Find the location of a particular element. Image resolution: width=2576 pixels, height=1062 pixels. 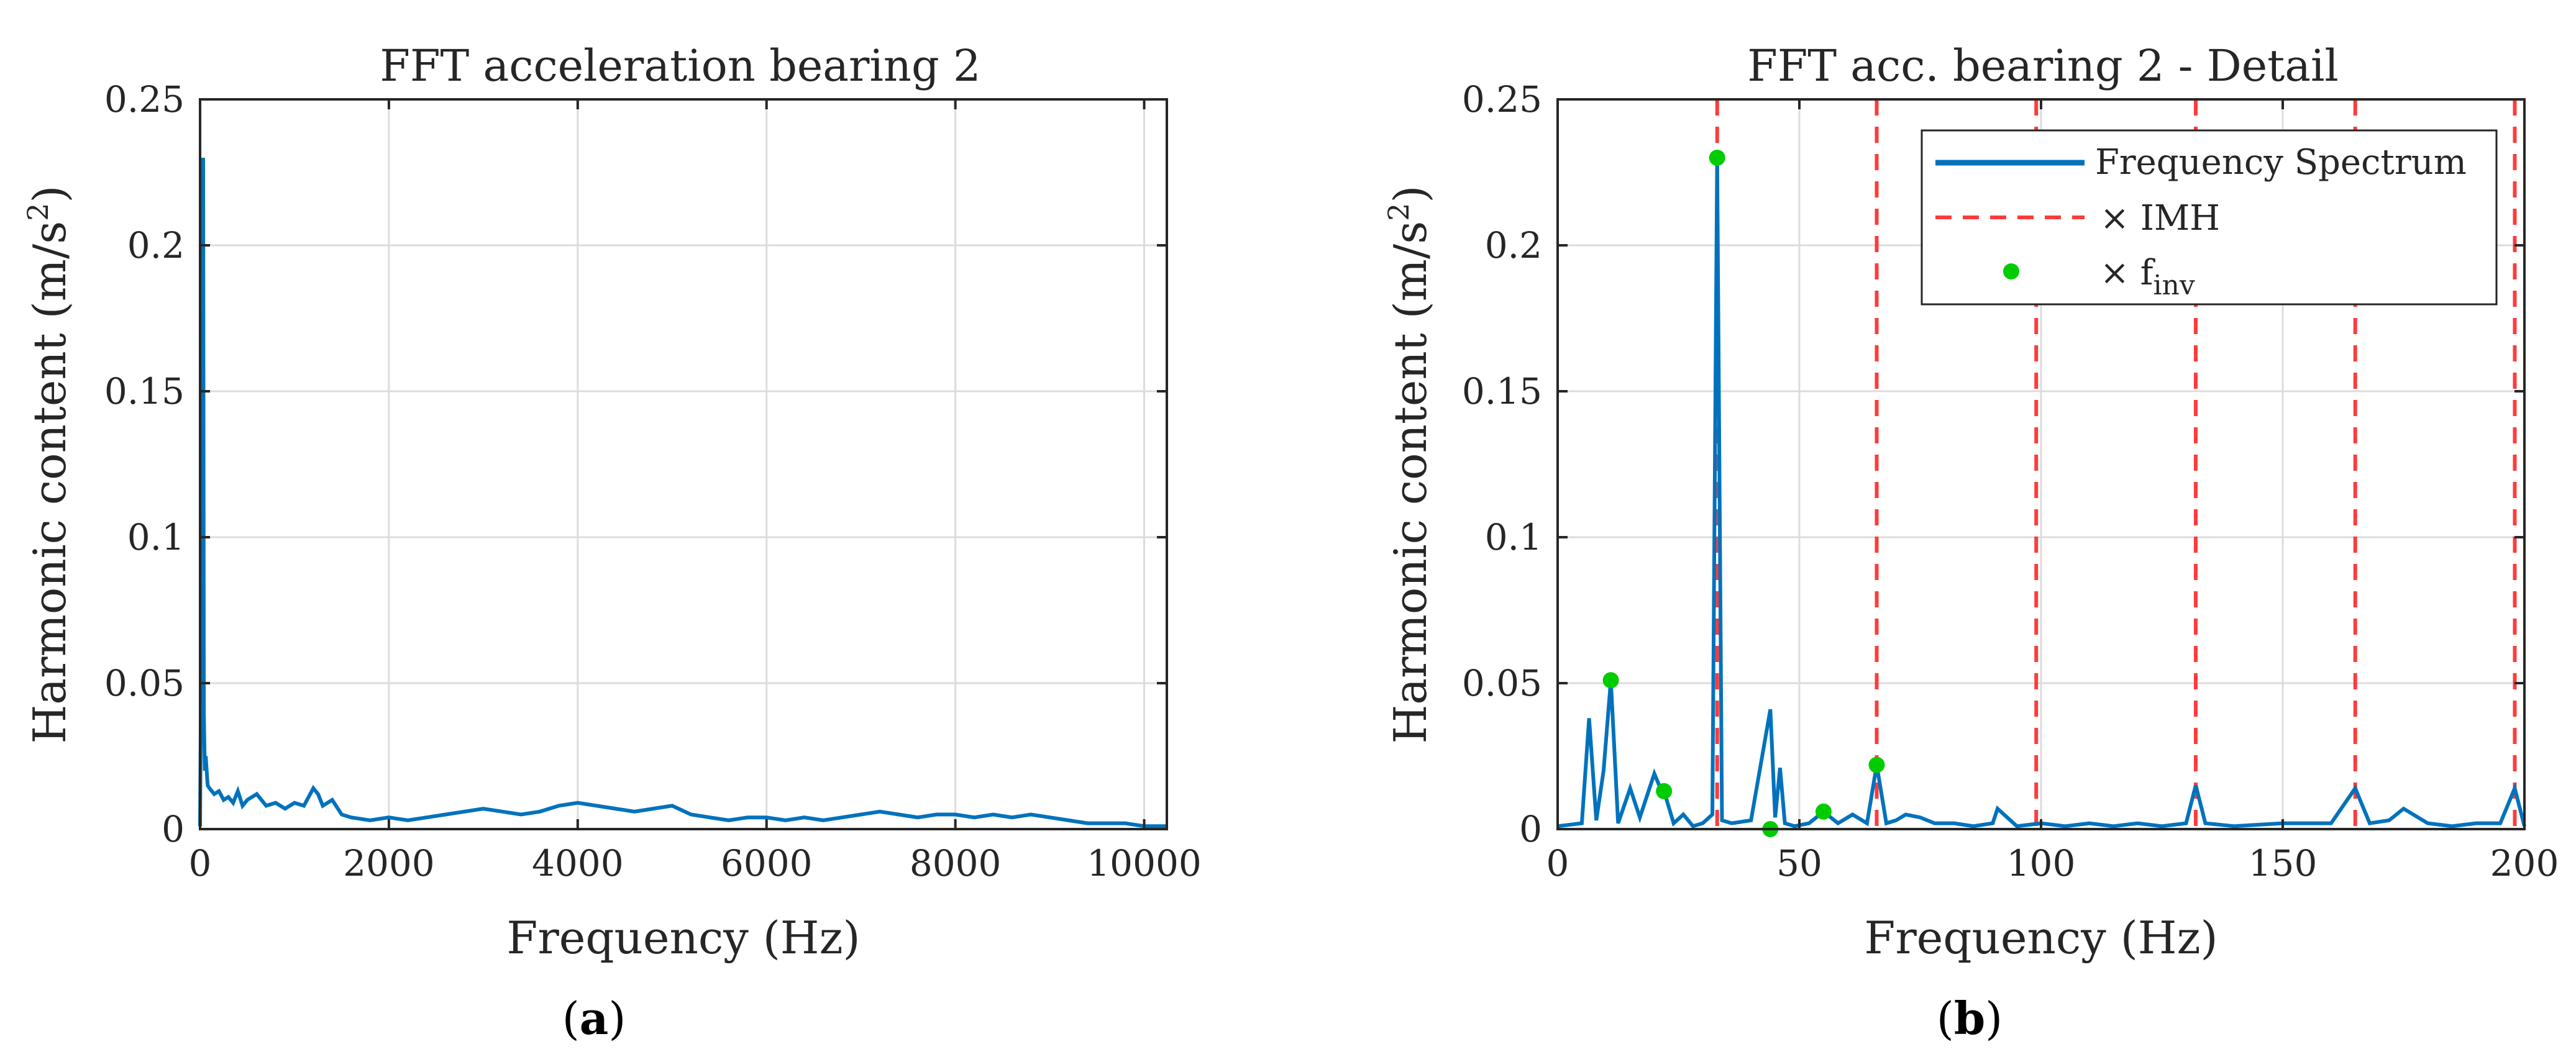

panel-b-title: FFT acc. bearing 2 - Detail is located at coordinates (2043, 65).